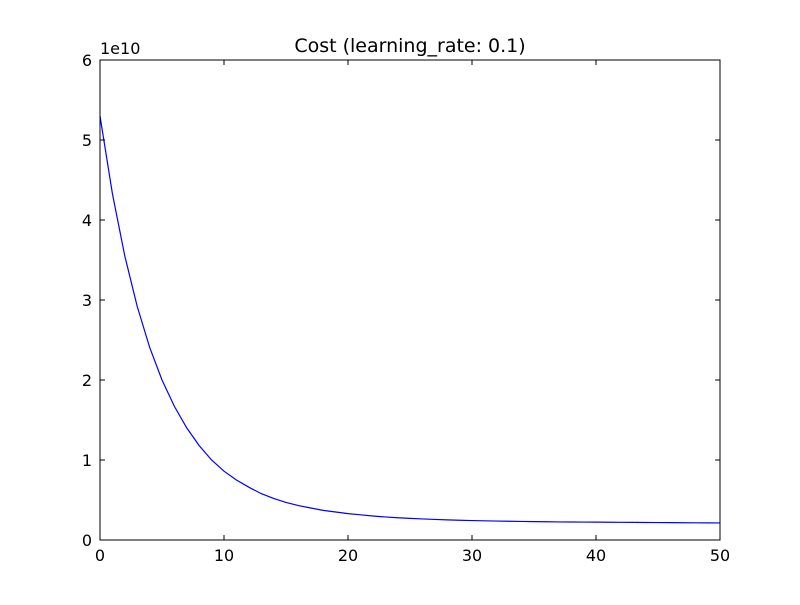 Image resolution: width=800 pixels, height=605 pixels. What do you see at coordinates (720, 555) in the screenshot?
I see `x-tick-label: 50` at bounding box center [720, 555].